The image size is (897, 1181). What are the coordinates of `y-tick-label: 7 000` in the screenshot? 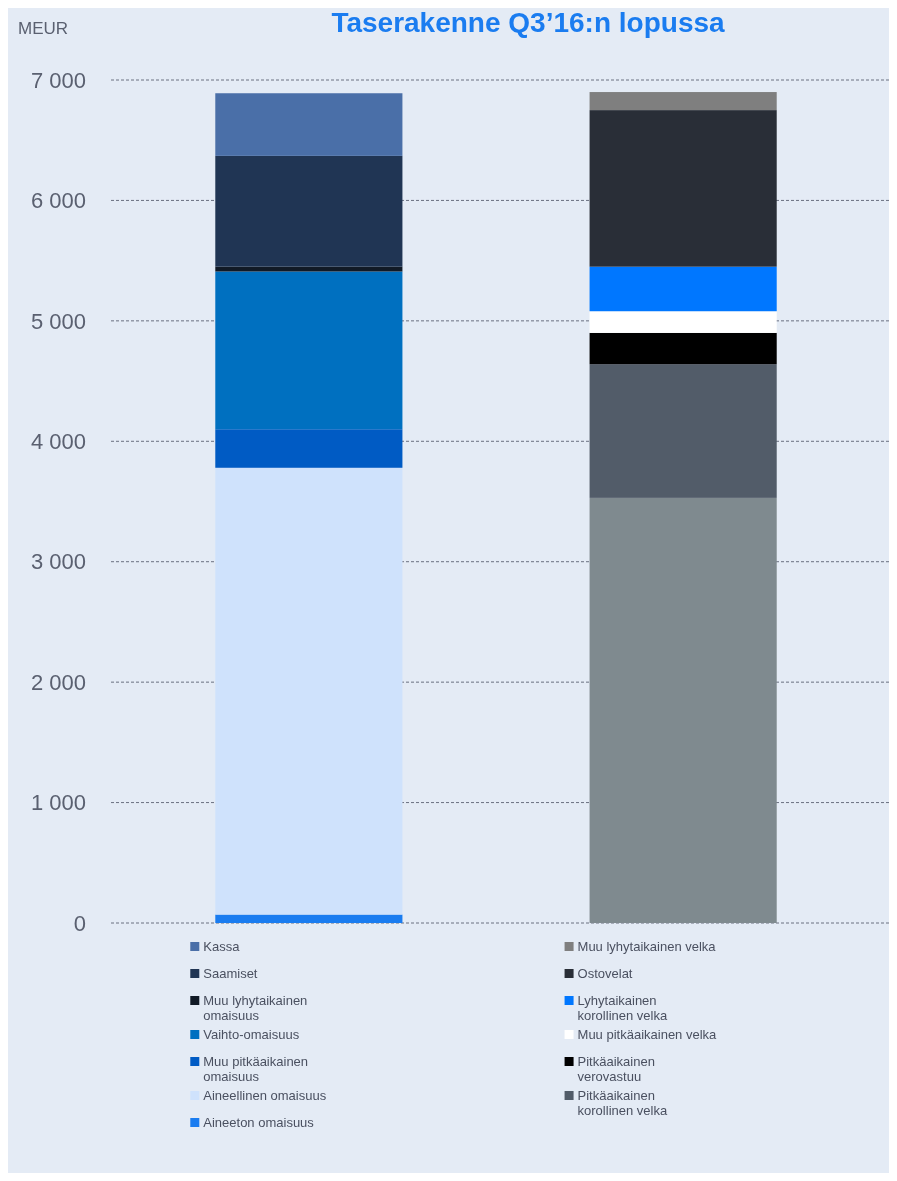 It's located at (58, 80).